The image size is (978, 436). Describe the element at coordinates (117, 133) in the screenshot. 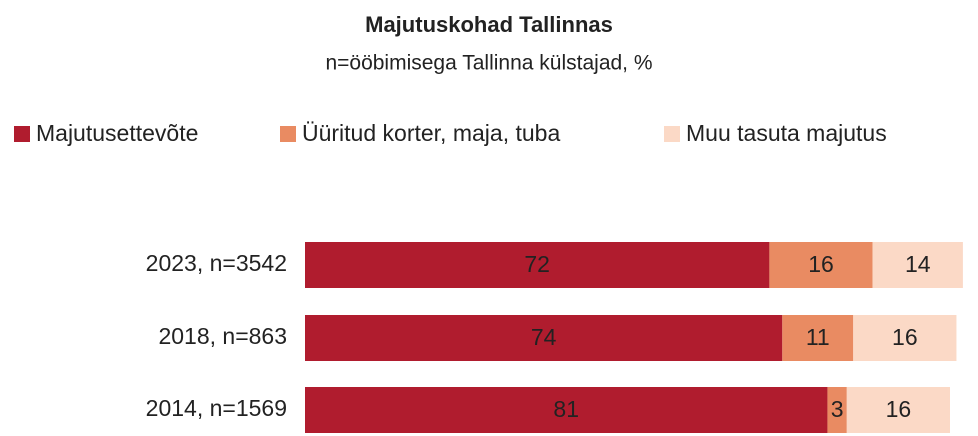

I see `legend-label: Majutusettevõte` at that location.